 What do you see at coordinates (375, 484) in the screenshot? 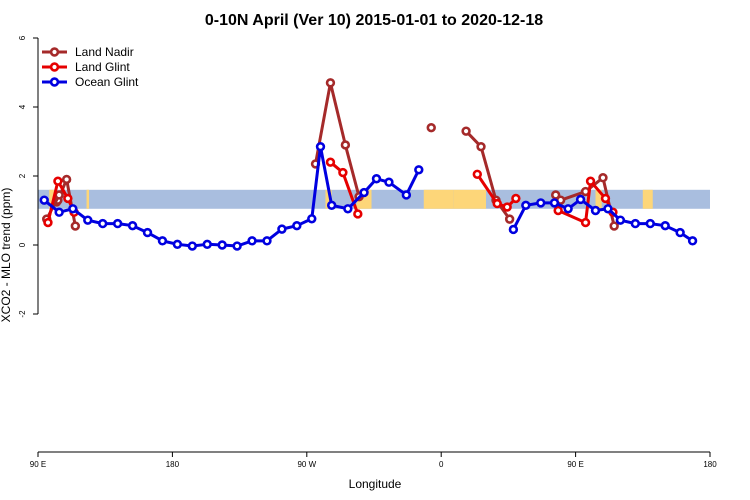
I see `x-axis-label: Longitude` at bounding box center [375, 484].